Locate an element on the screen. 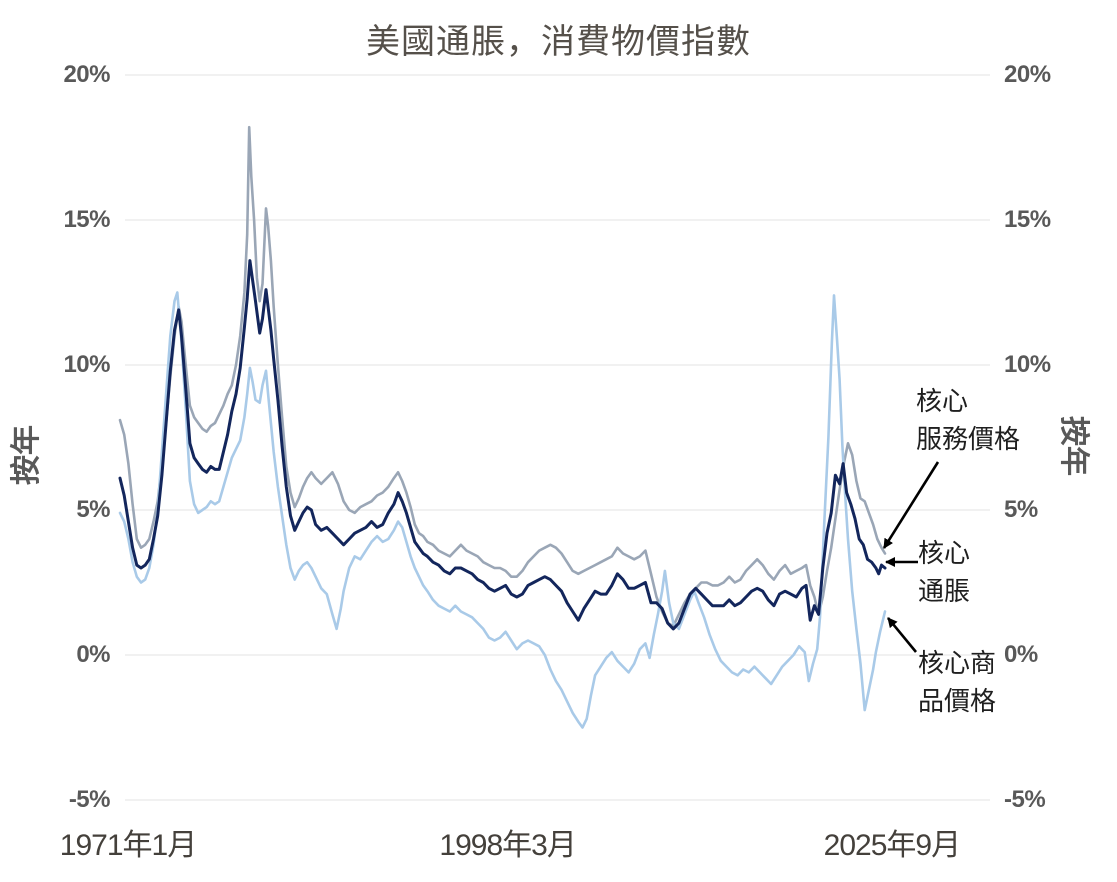 The width and height of the screenshot is (1117, 882). y-tick-label-right-20: 20% is located at coordinates (1027, 74).